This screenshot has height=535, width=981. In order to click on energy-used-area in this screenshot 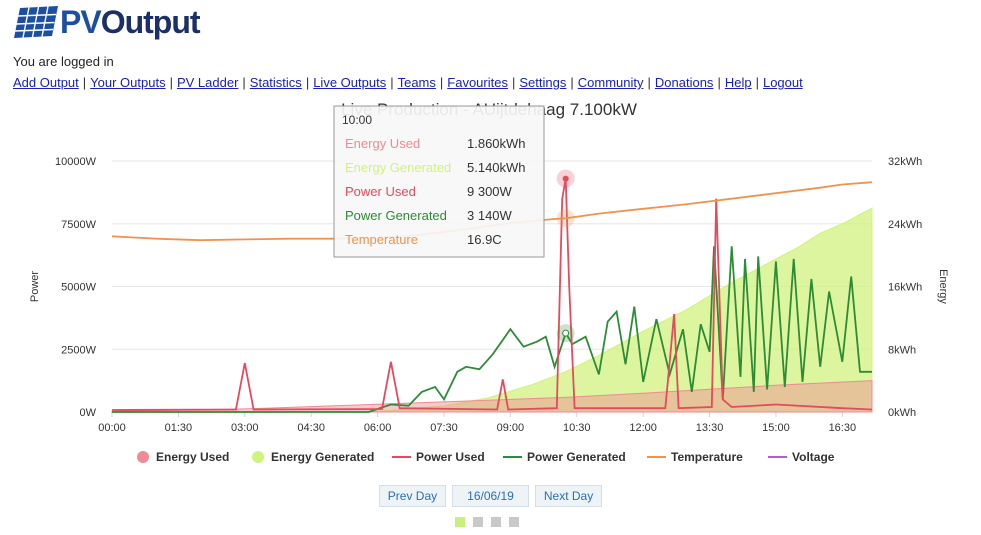, I will do `click(492, 396)`.